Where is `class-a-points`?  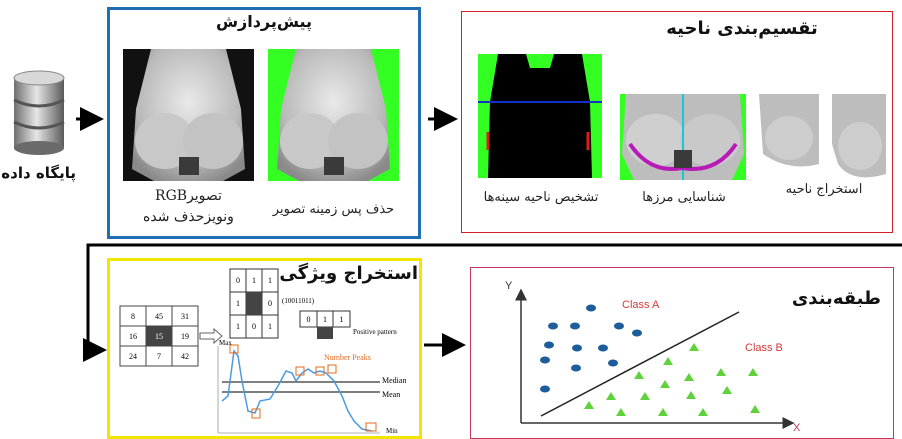
class-a-points is located at coordinates (591, 348).